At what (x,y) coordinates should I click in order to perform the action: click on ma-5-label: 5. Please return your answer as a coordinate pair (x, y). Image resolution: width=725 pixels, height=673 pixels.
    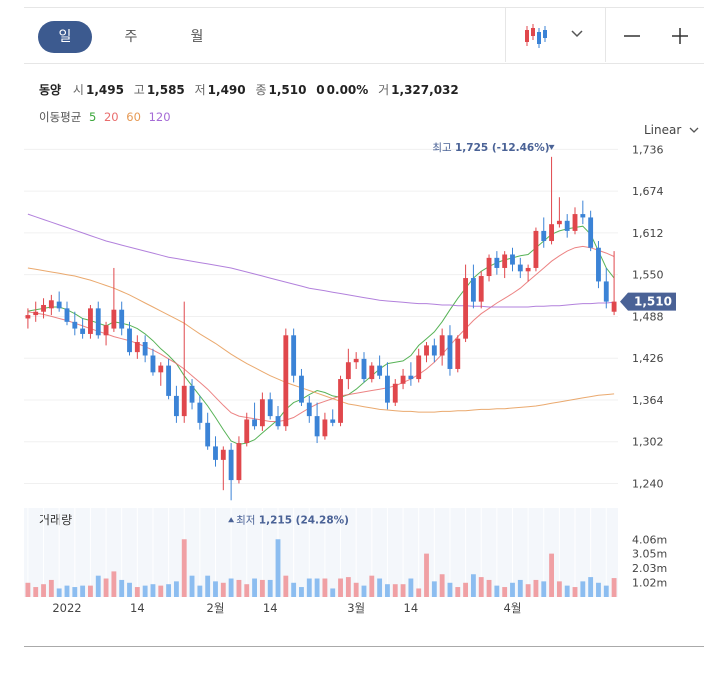
    Looking at the image, I should click on (92, 117).